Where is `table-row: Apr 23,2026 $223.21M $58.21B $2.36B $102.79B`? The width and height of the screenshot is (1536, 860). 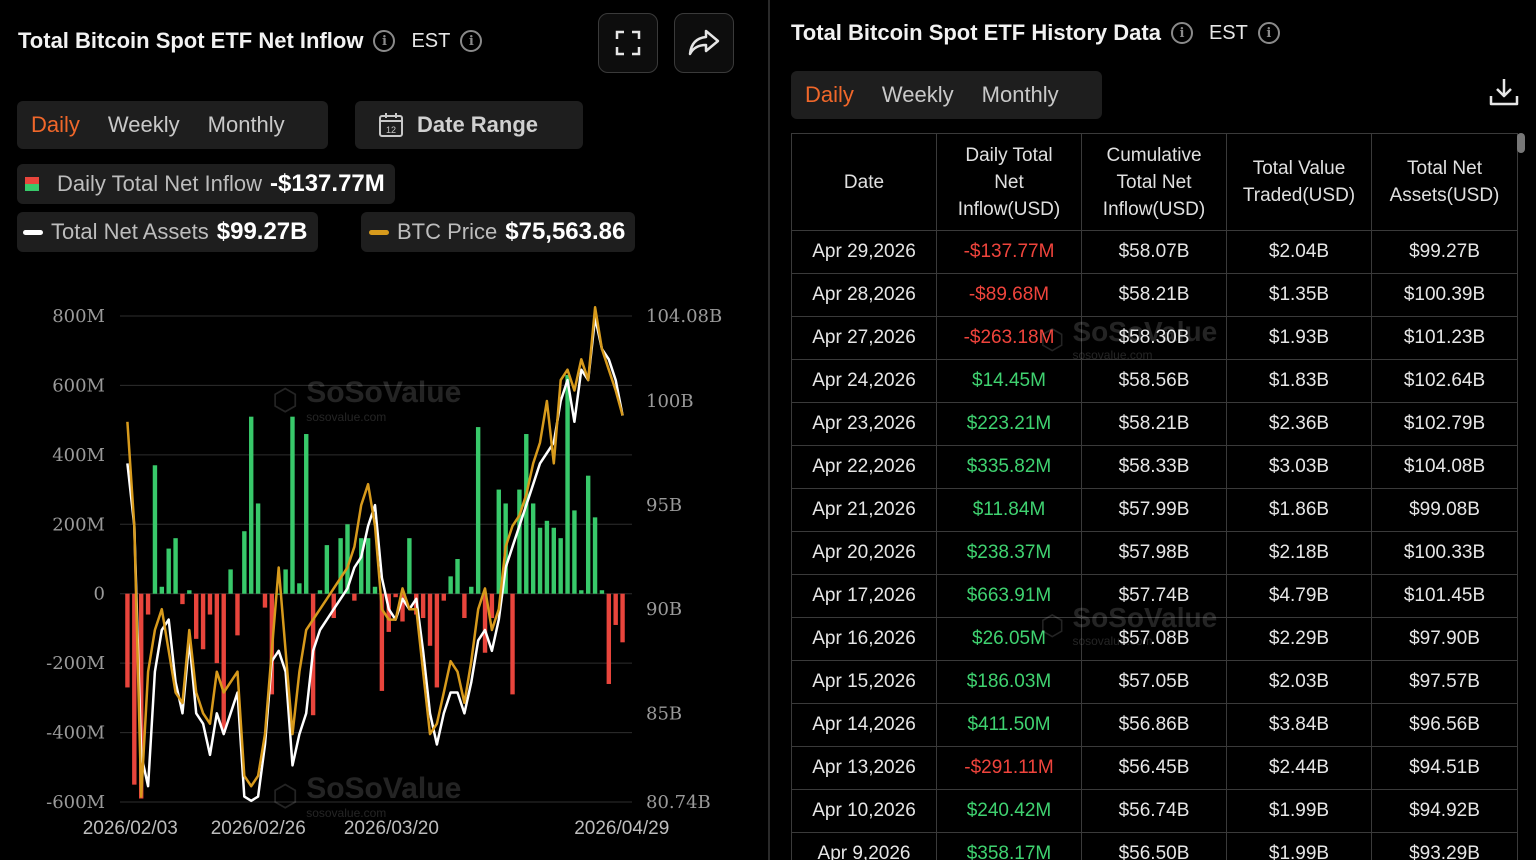
table-row: Apr 23,2026 $223.21M $58.21B $2.36B $102.79B is located at coordinates (1154, 424).